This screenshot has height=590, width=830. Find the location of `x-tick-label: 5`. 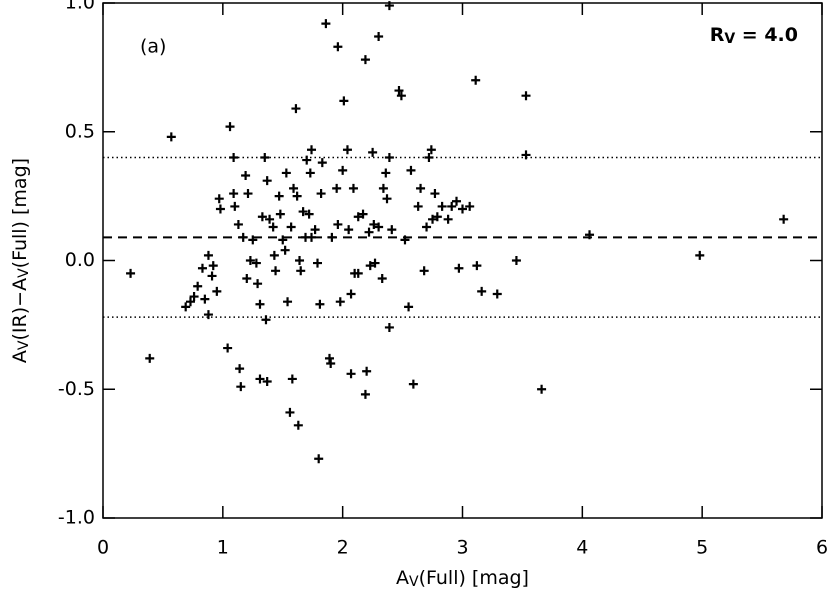

x-tick-label: 5 is located at coordinates (702, 548).